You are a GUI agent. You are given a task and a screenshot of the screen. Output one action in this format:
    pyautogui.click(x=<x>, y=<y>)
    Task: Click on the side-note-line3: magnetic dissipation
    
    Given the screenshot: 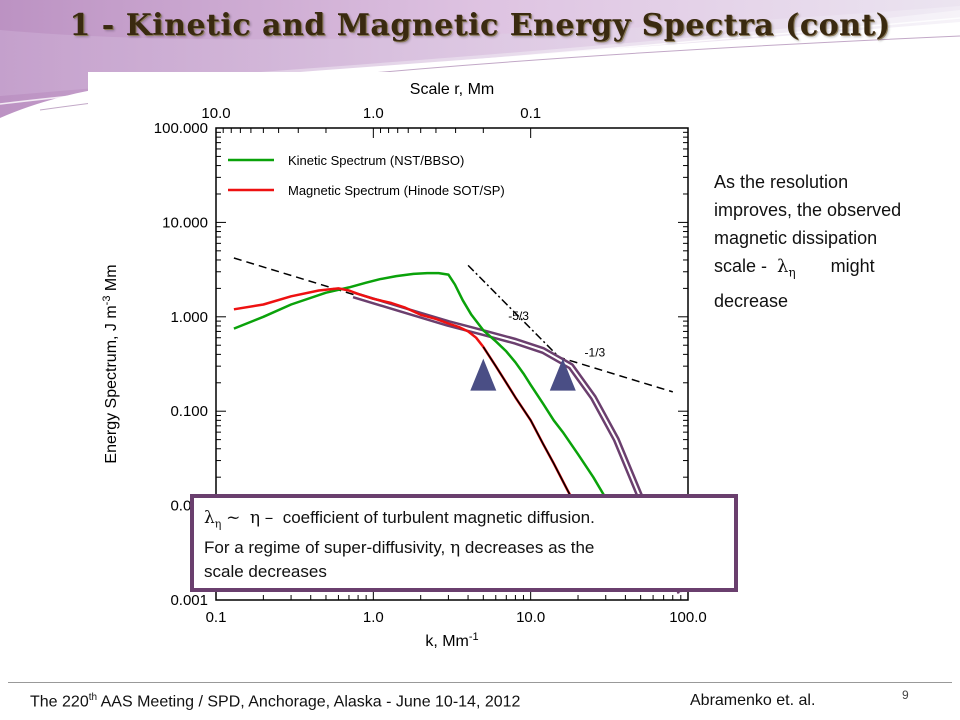 What is the action you would take?
    pyautogui.click(x=796, y=238)
    